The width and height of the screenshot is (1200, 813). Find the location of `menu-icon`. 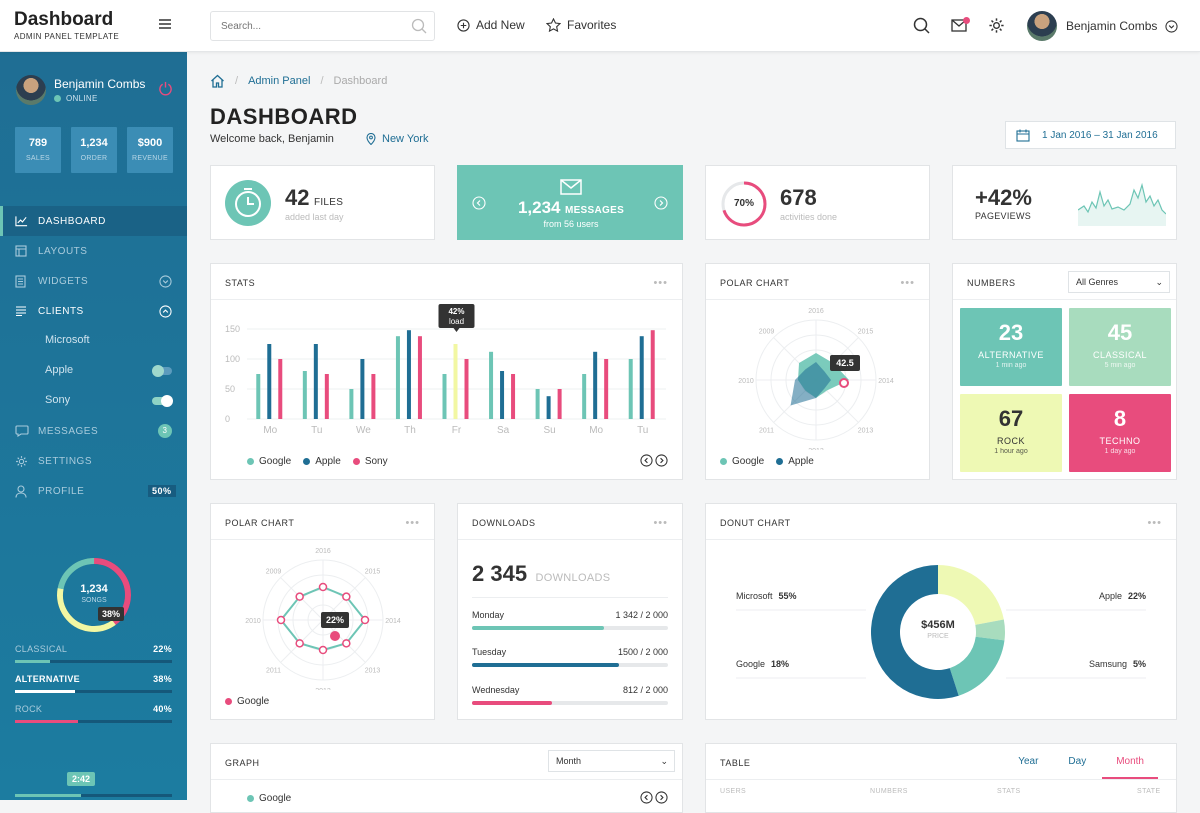

menu-icon is located at coordinates (165, 24).